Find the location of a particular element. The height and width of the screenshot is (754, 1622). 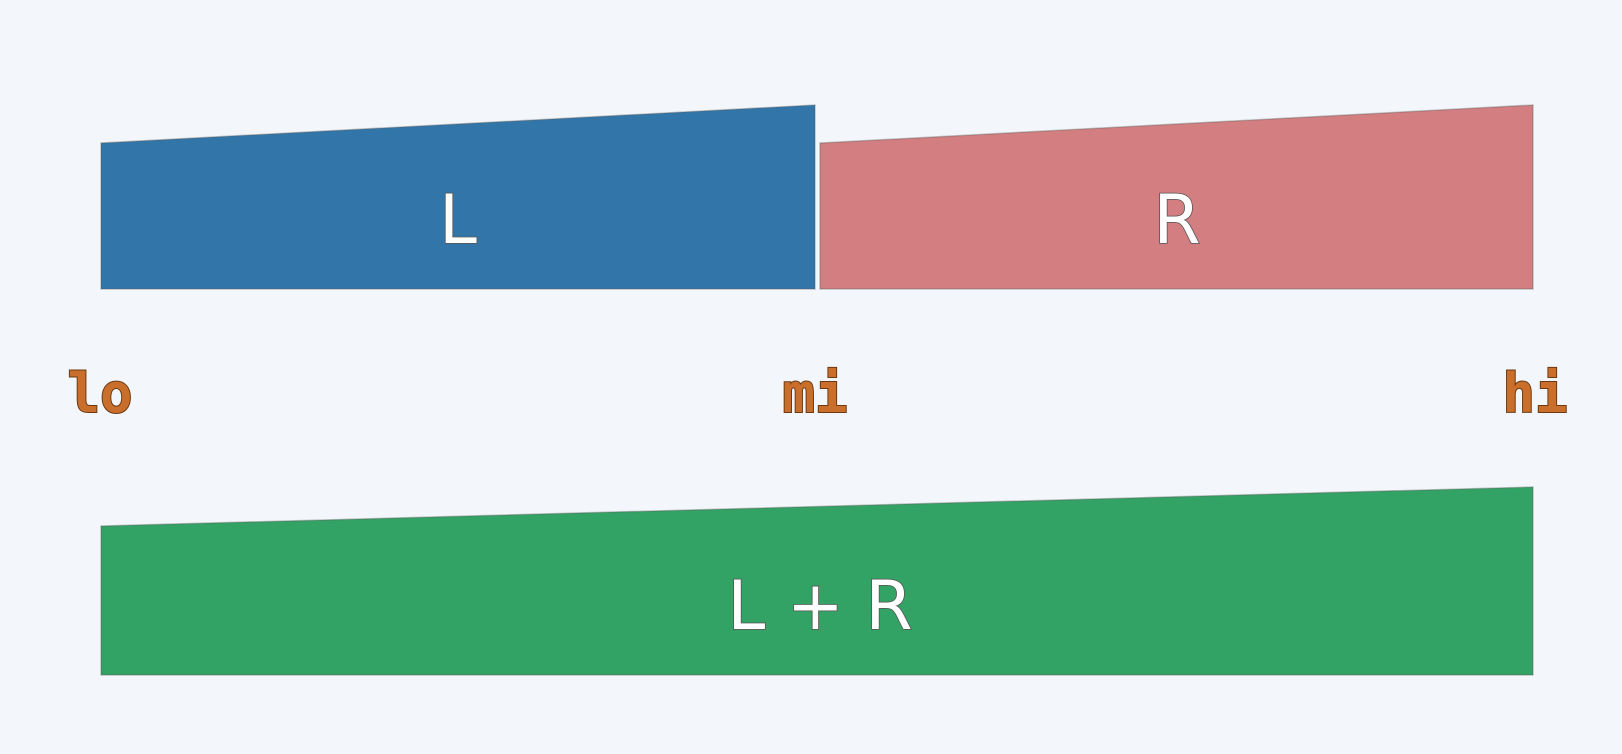

mi-pointer-label: mi is located at coordinates (814, 393).